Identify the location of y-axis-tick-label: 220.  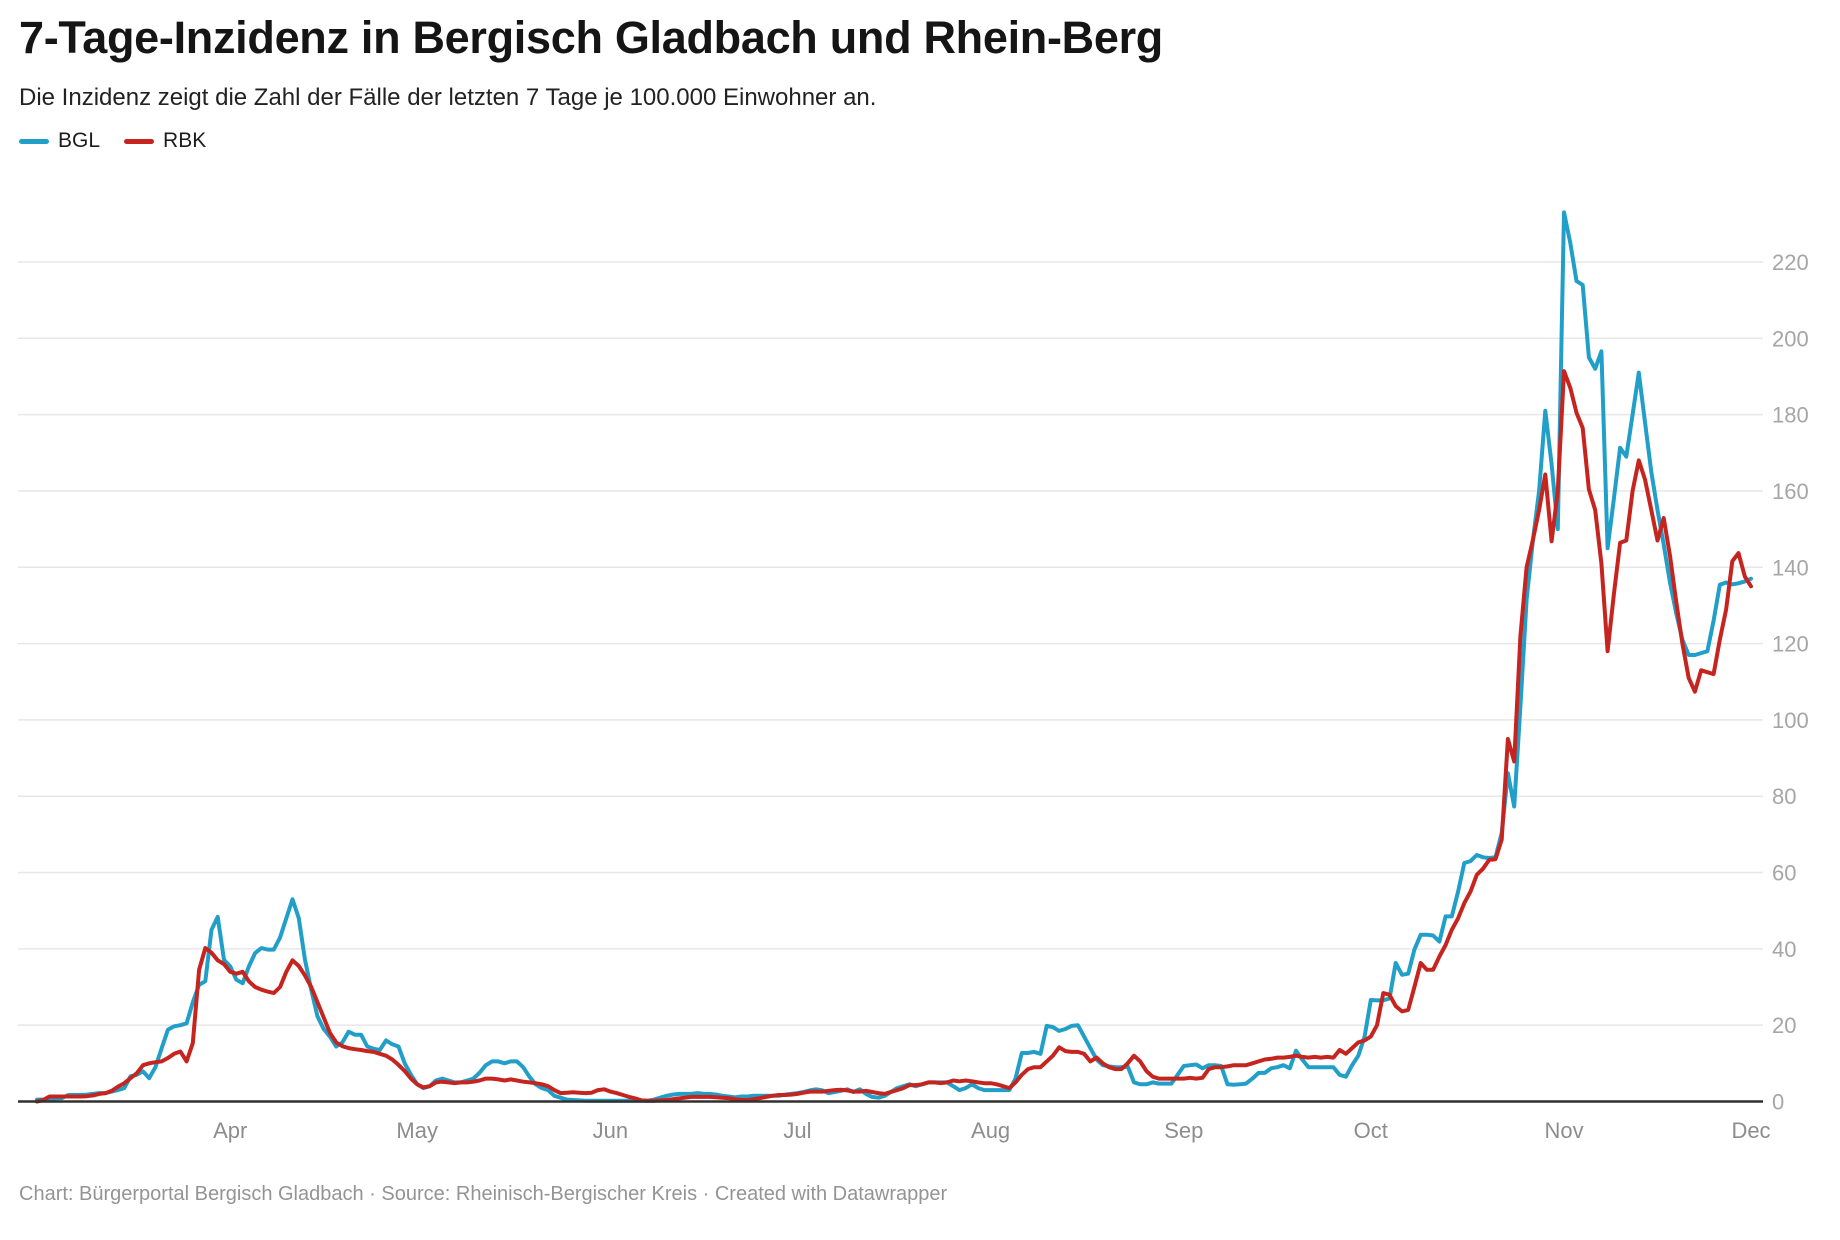
(1790, 262).